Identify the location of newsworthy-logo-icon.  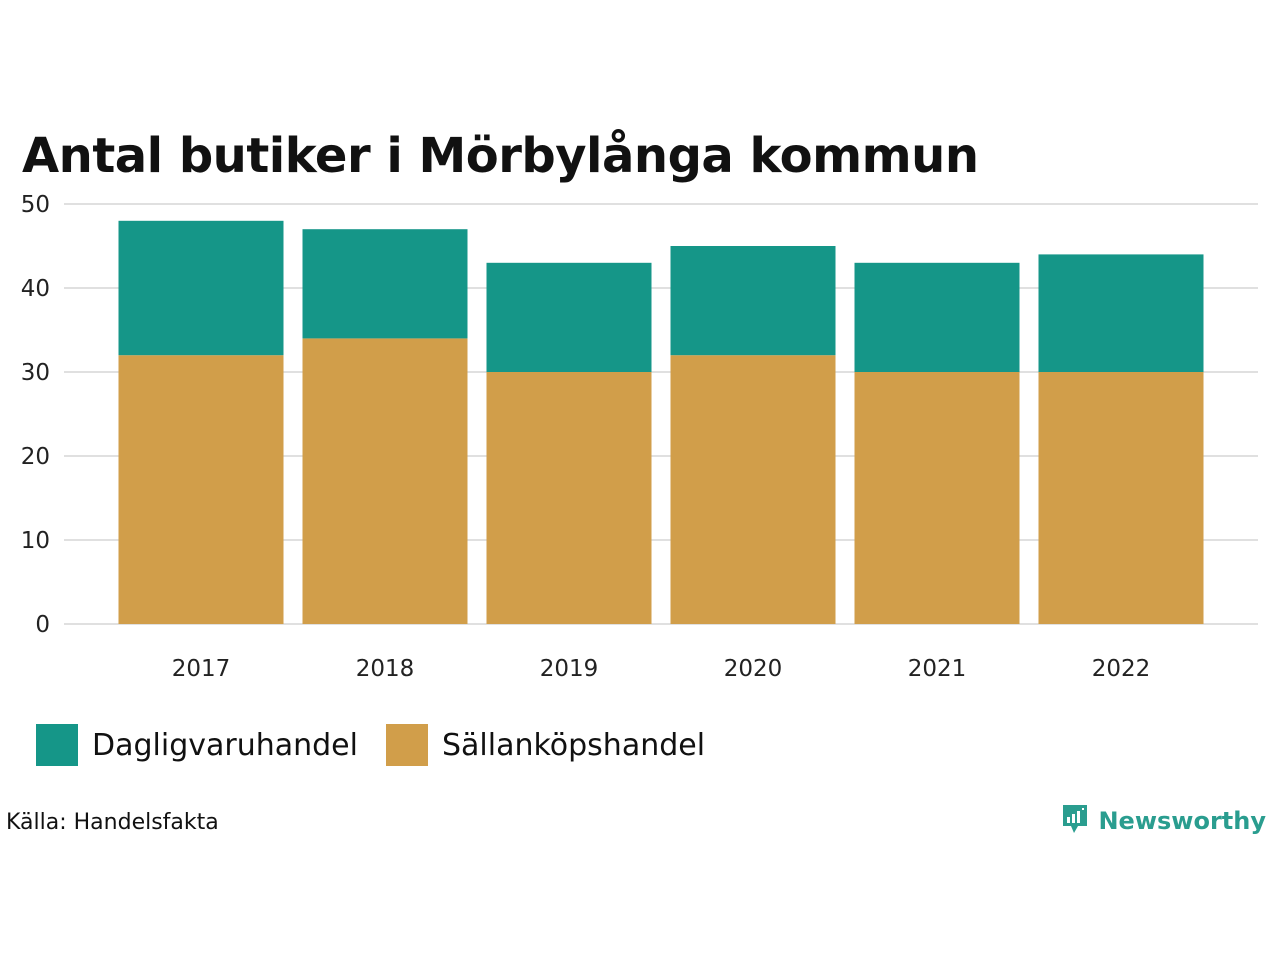
(1075, 821).